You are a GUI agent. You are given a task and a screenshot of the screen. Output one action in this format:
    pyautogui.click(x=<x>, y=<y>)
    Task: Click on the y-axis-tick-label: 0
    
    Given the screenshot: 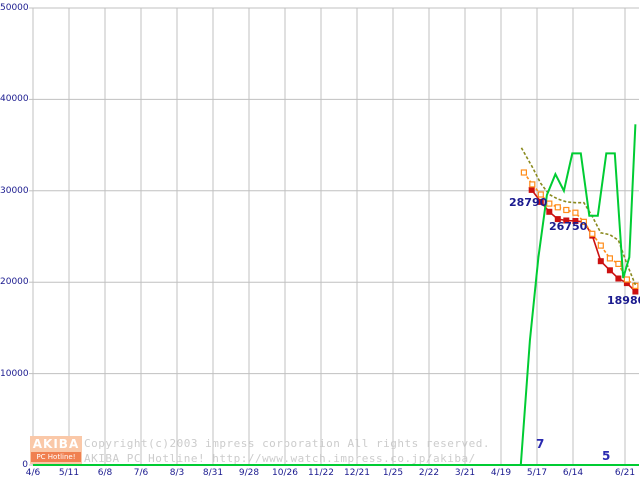 What is the action you would take?
    pyautogui.click(x=25, y=465)
    